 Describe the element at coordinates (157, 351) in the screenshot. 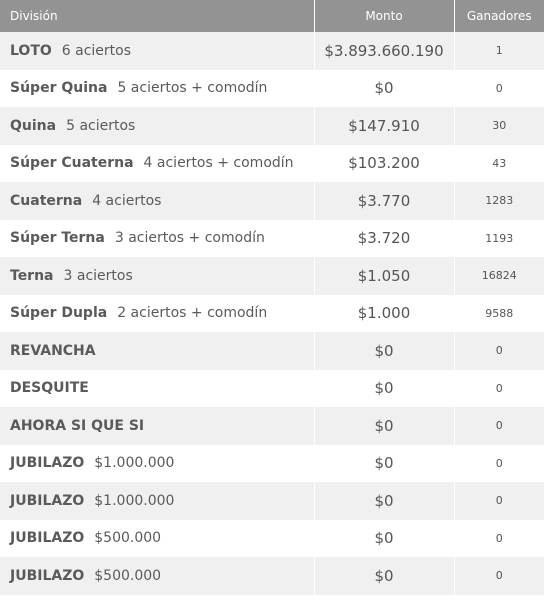

I see `division-cell: REVANCHA` at that location.